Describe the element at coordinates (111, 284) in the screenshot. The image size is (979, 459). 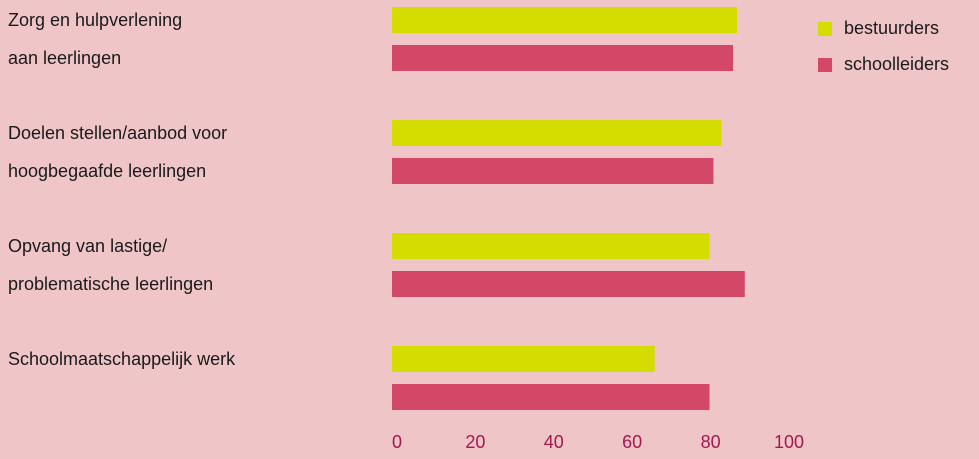
I see `category-label-line: problematische leerlingen` at that location.